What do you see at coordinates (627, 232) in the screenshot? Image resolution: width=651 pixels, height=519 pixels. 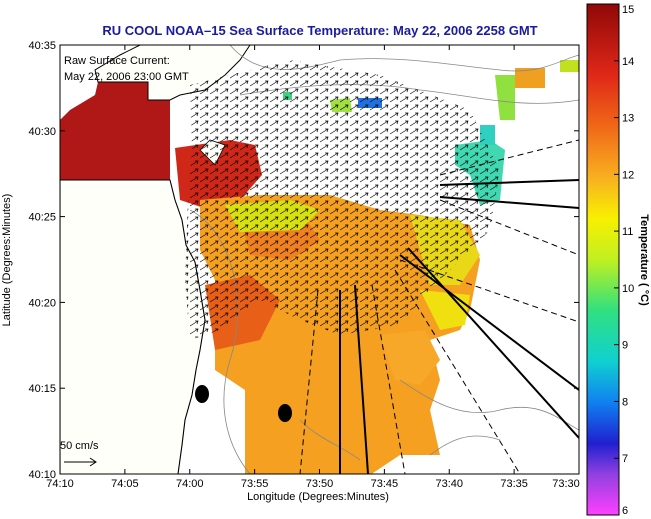 I see `colorbar-tick-label: 11` at bounding box center [627, 232].